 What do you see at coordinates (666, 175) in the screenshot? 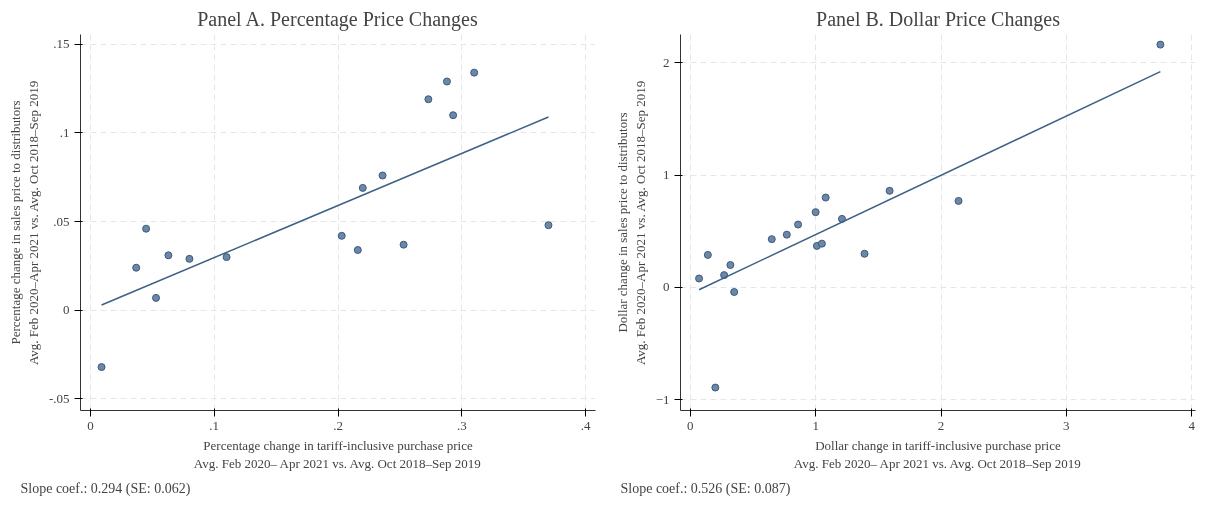
I see `y-tick-label: 1` at bounding box center [666, 175].